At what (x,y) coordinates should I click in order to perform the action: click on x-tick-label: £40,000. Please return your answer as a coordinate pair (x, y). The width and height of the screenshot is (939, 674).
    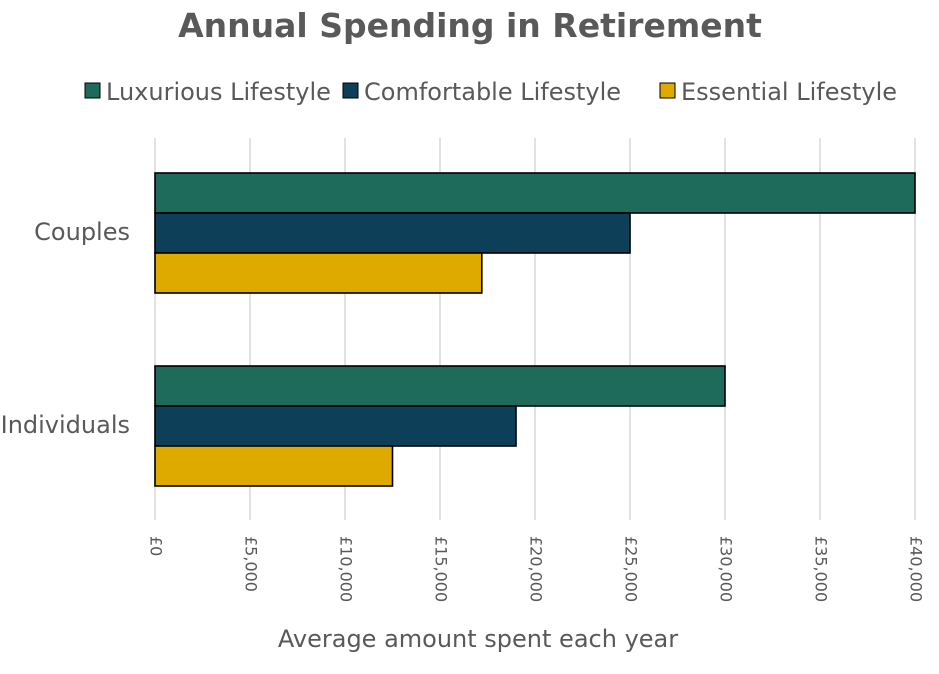
    Looking at the image, I should click on (916, 569).